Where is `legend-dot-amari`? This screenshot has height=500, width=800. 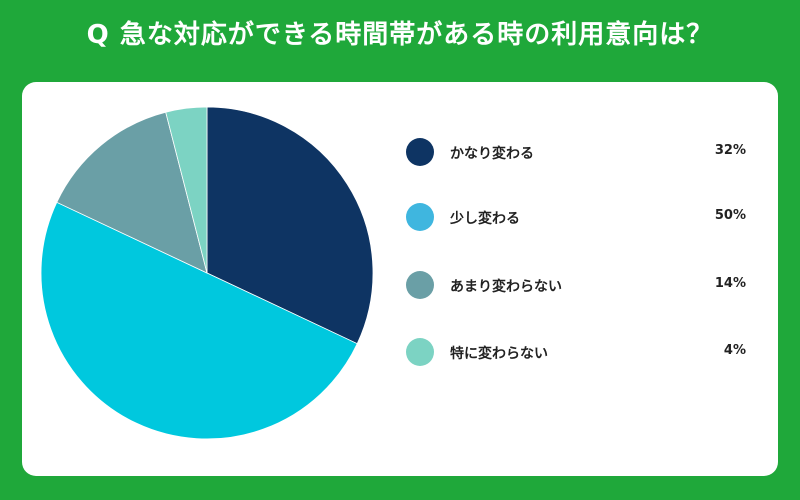
legend-dot-amari is located at coordinates (420, 285).